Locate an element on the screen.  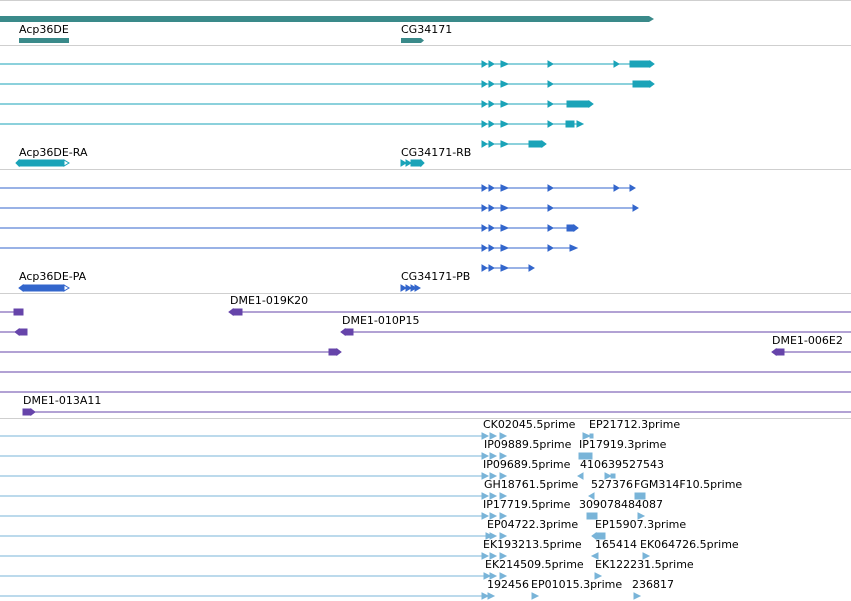
bac-label: DME1-019K20 is located at coordinates (269, 300).